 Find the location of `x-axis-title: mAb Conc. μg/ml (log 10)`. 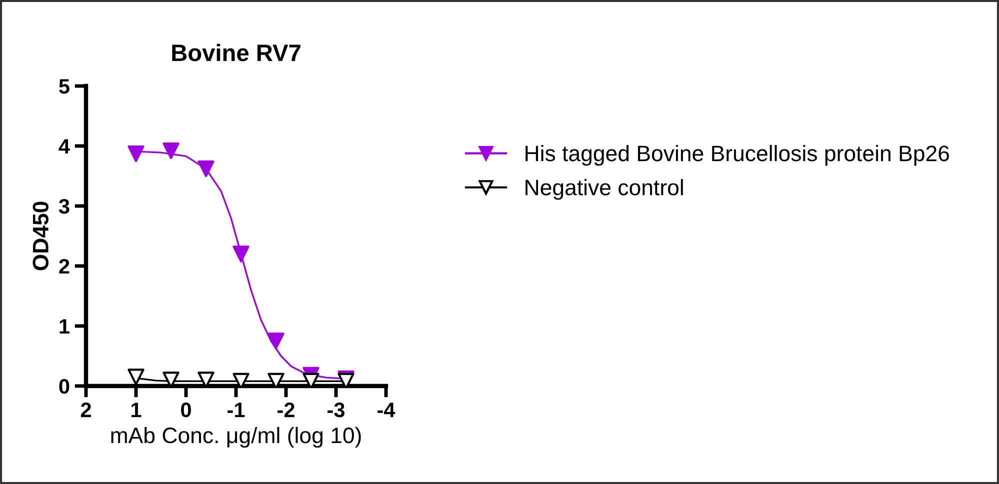

x-axis-title: mAb Conc. μg/ml (log 10) is located at coordinates (236, 437).